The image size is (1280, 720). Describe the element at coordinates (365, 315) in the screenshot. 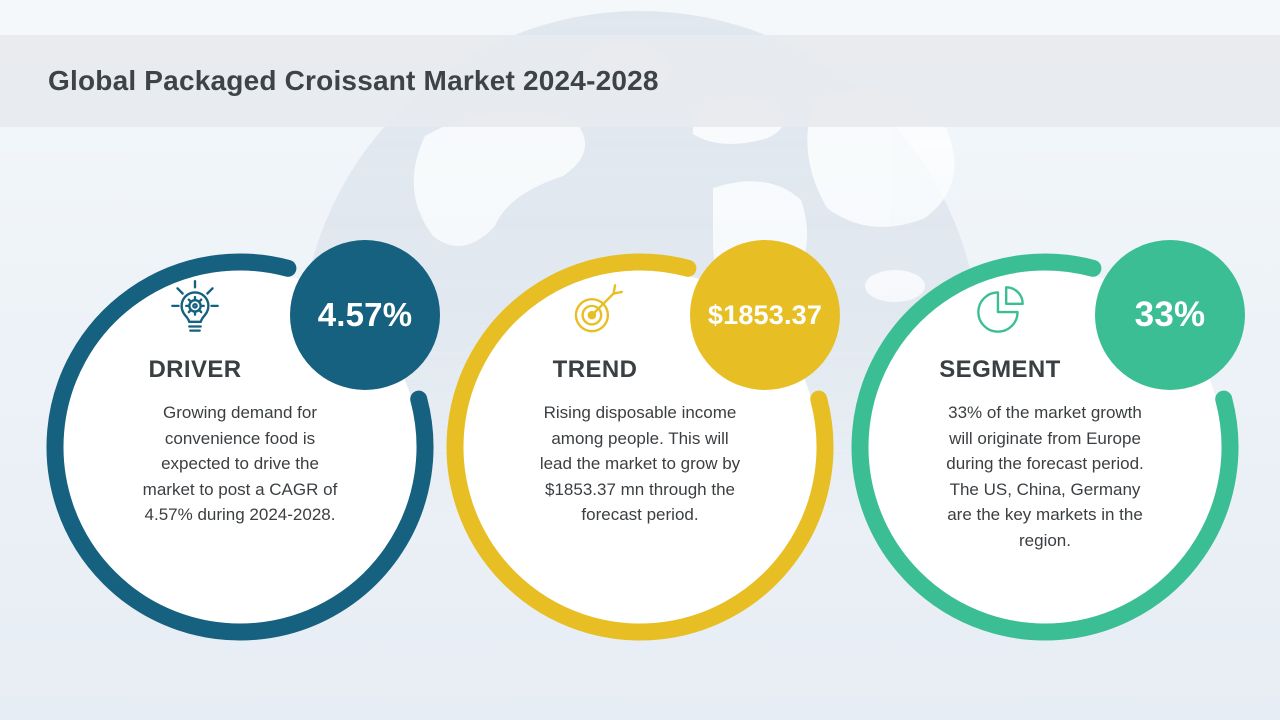

I see `driver-stat-badge: 4.57%` at that location.